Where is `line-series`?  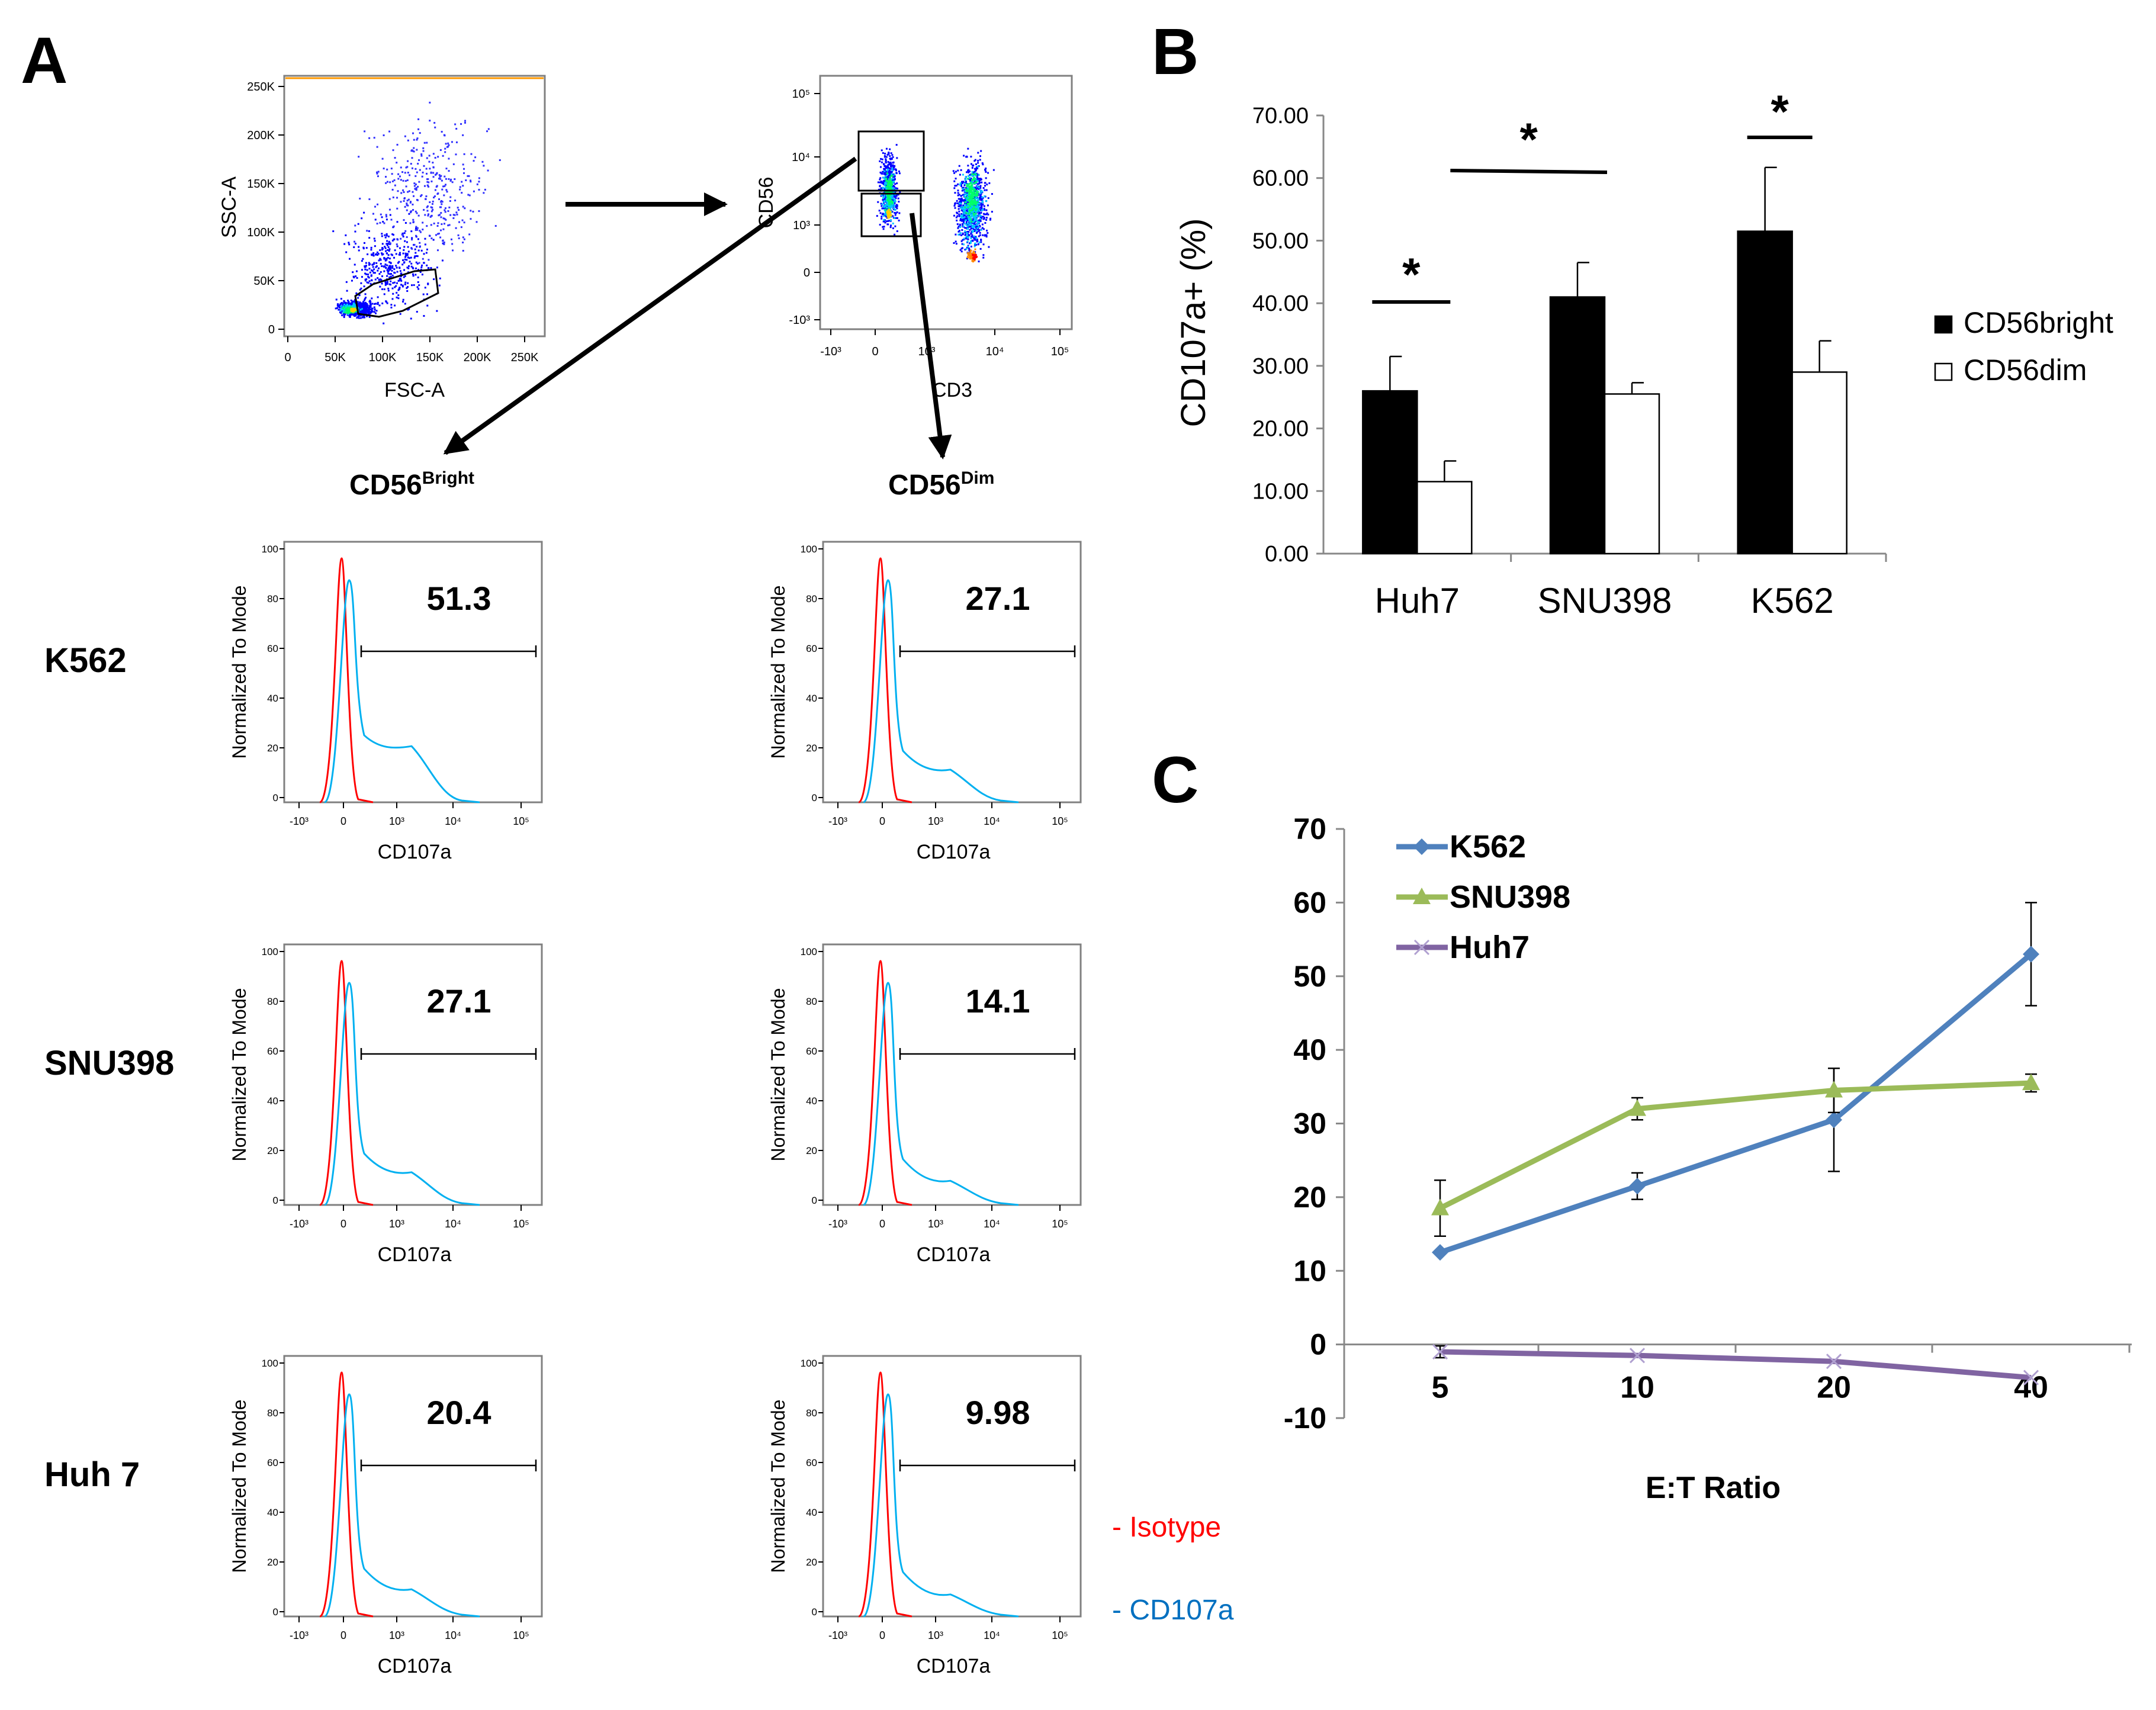
line-series is located at coordinates (1735, 1144).